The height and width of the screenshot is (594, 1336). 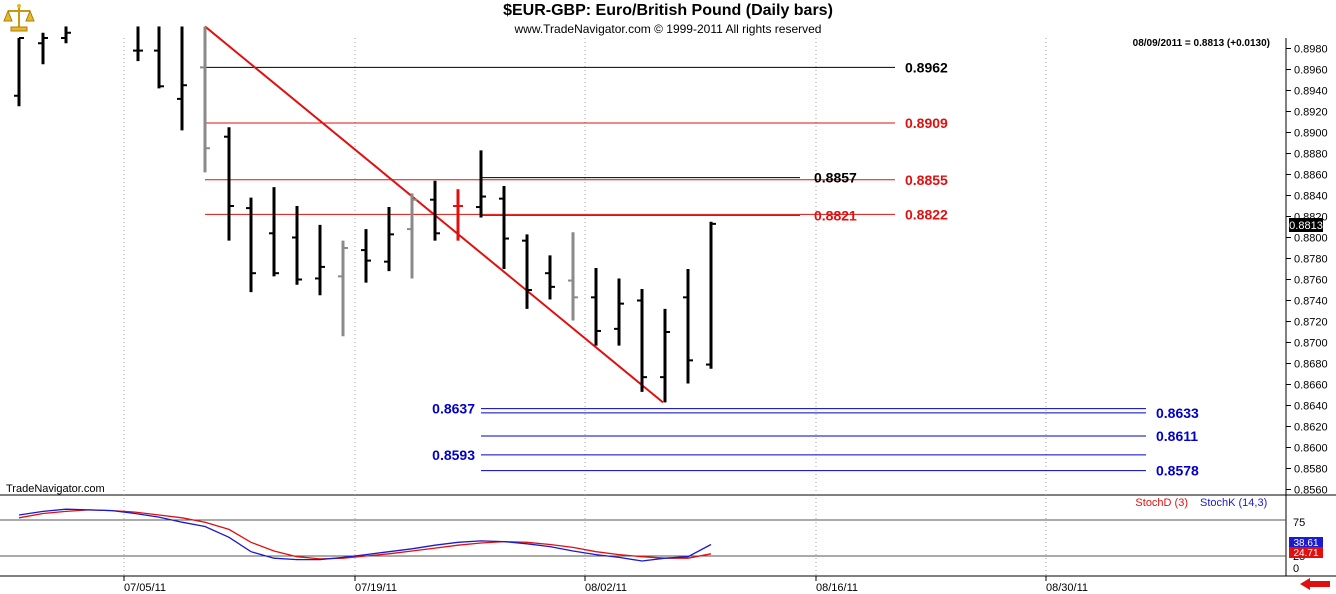 I want to click on y-tick-label: 0.8920, so click(x=1311, y=113).